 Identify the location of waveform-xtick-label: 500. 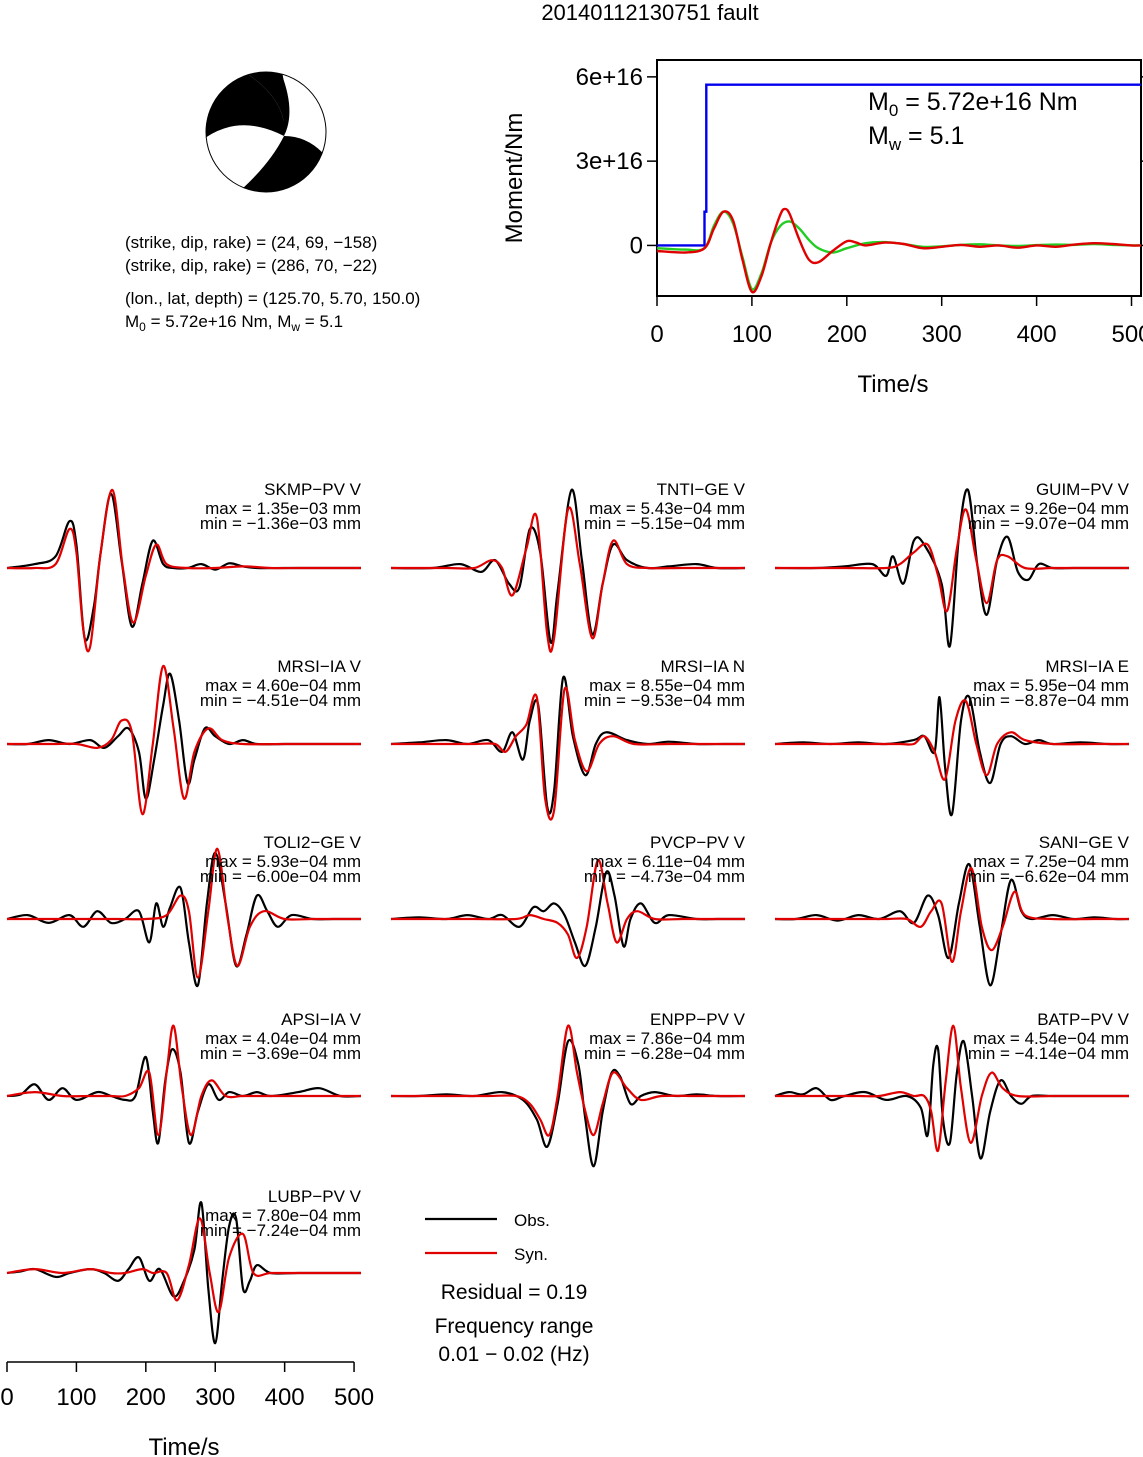
(354, 1397).